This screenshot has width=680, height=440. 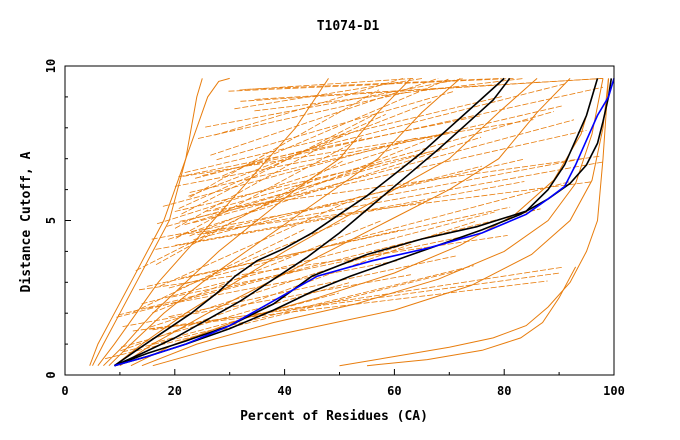 I want to click on x-tick-label: 0, so click(x=64, y=391).